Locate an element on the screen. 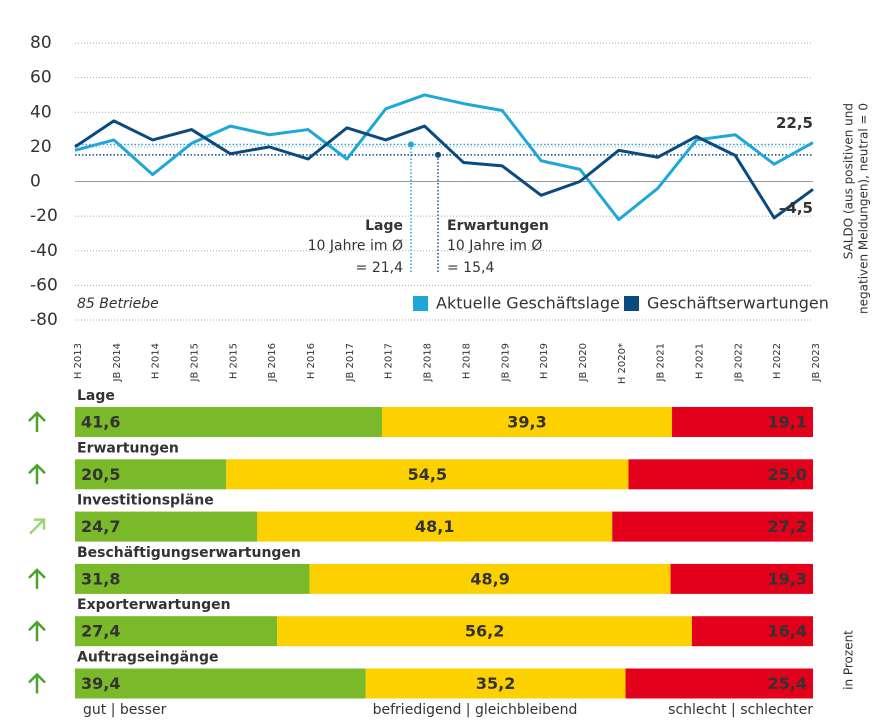  row-label: Investitionspläne is located at coordinates (145, 501).